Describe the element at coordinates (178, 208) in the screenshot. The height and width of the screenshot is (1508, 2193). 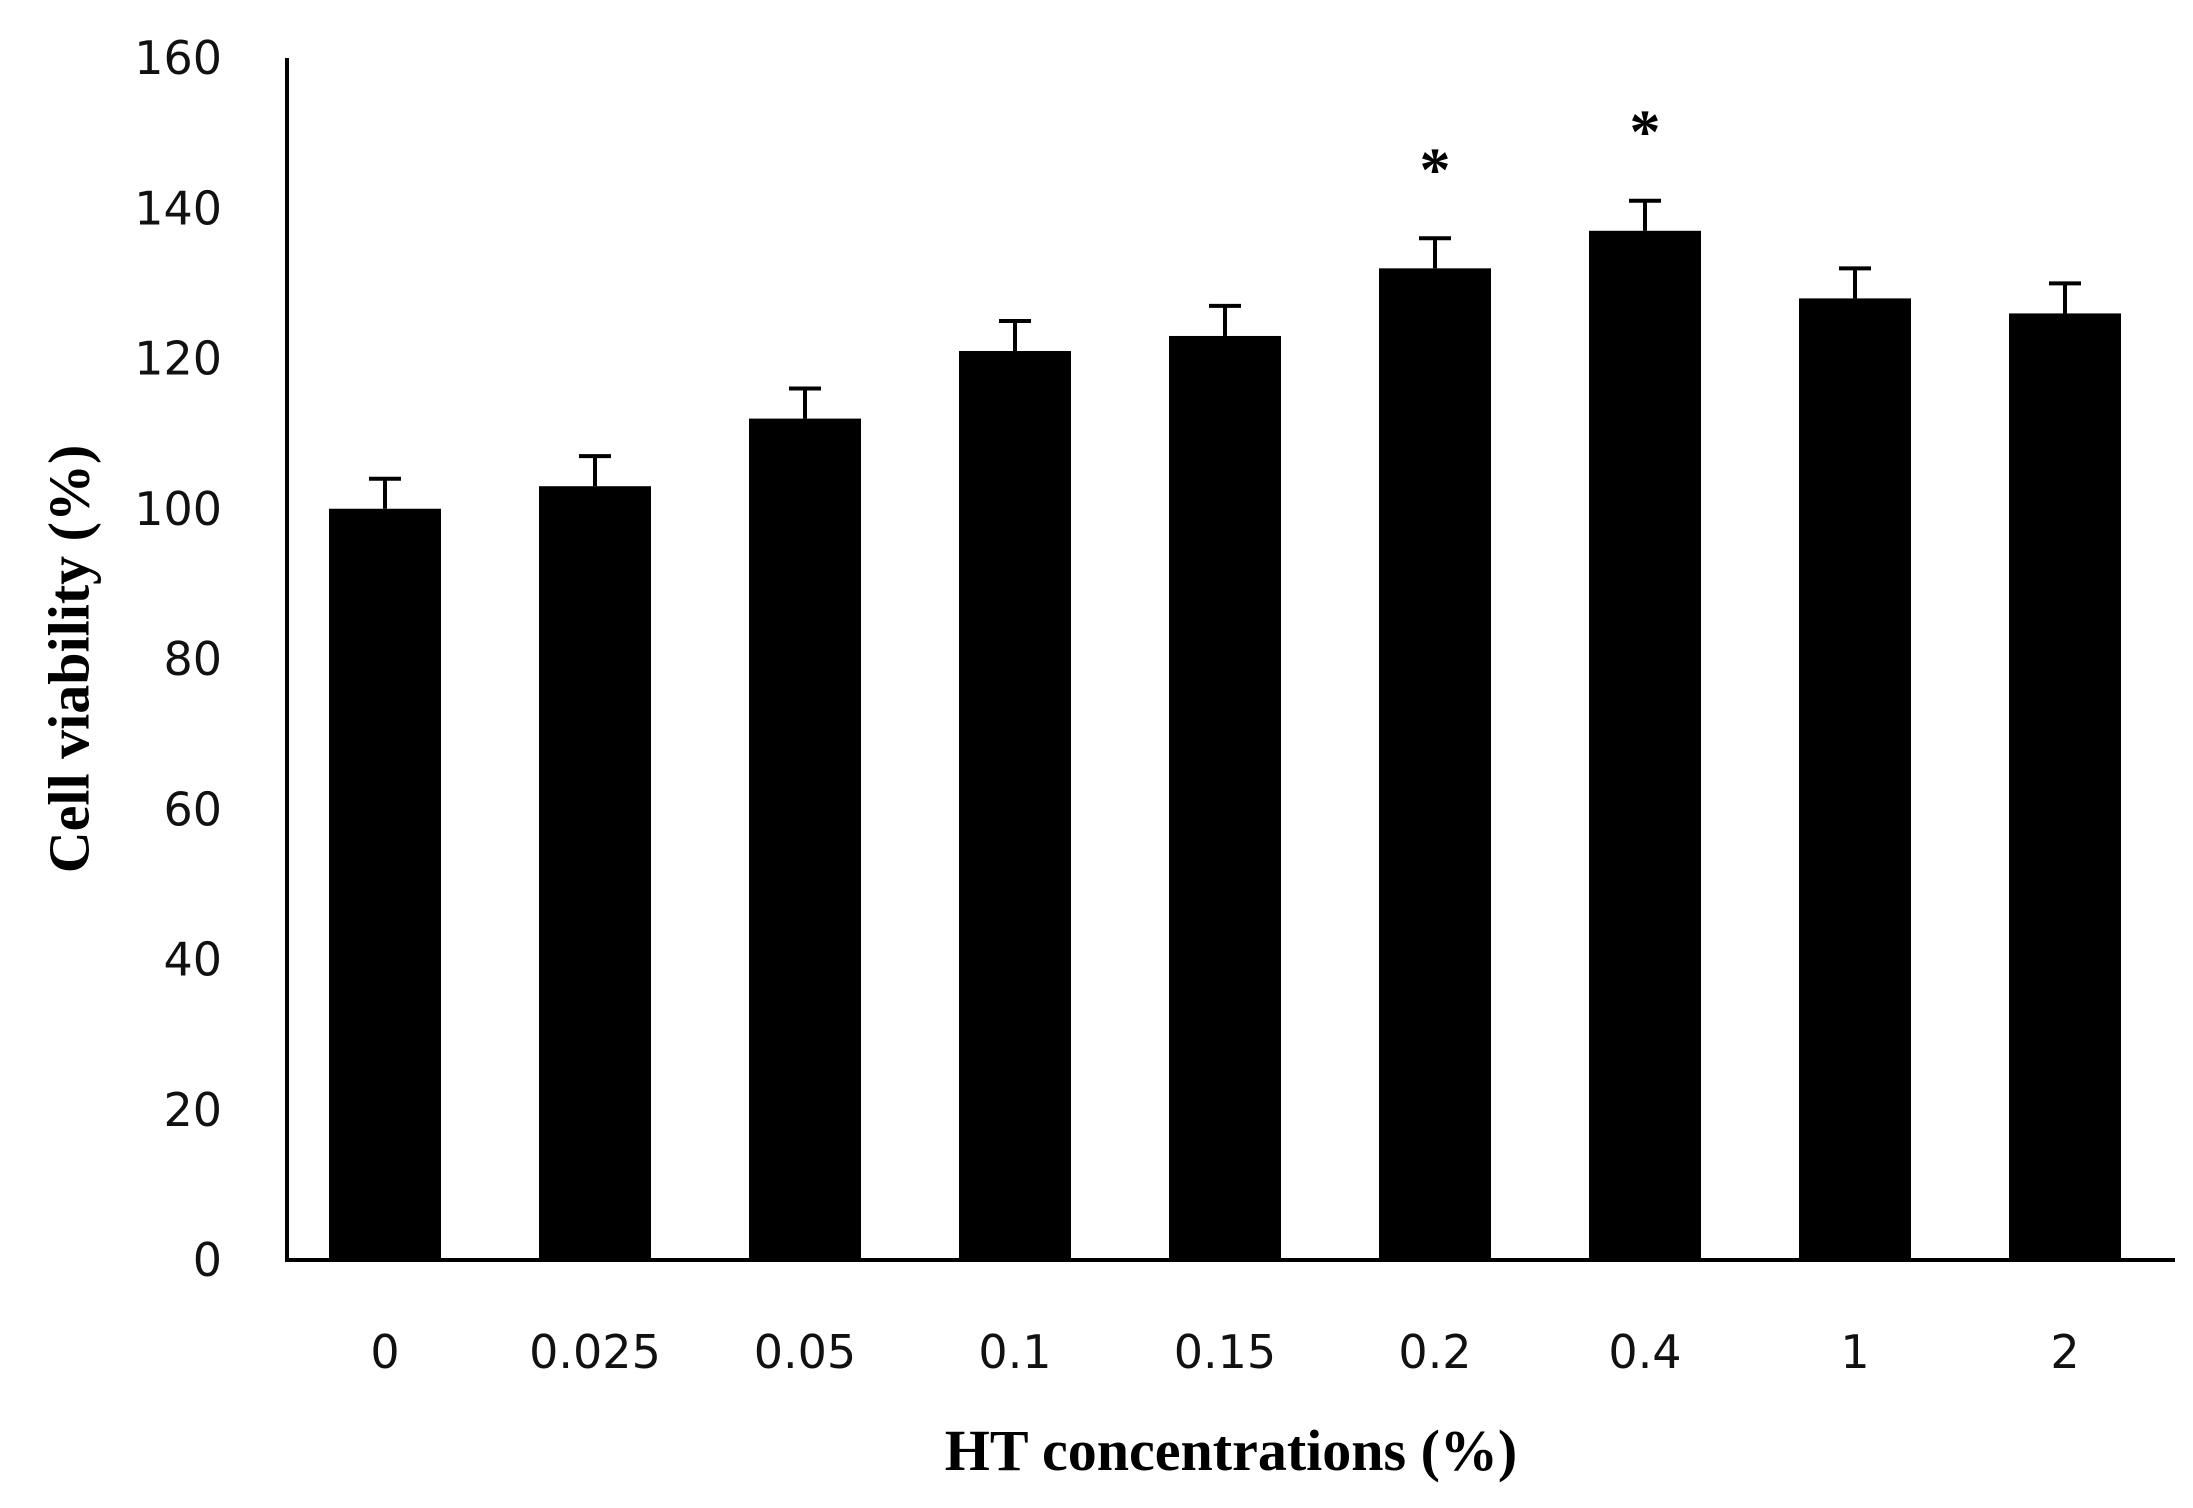
I see `y-tick-label: 140` at that location.